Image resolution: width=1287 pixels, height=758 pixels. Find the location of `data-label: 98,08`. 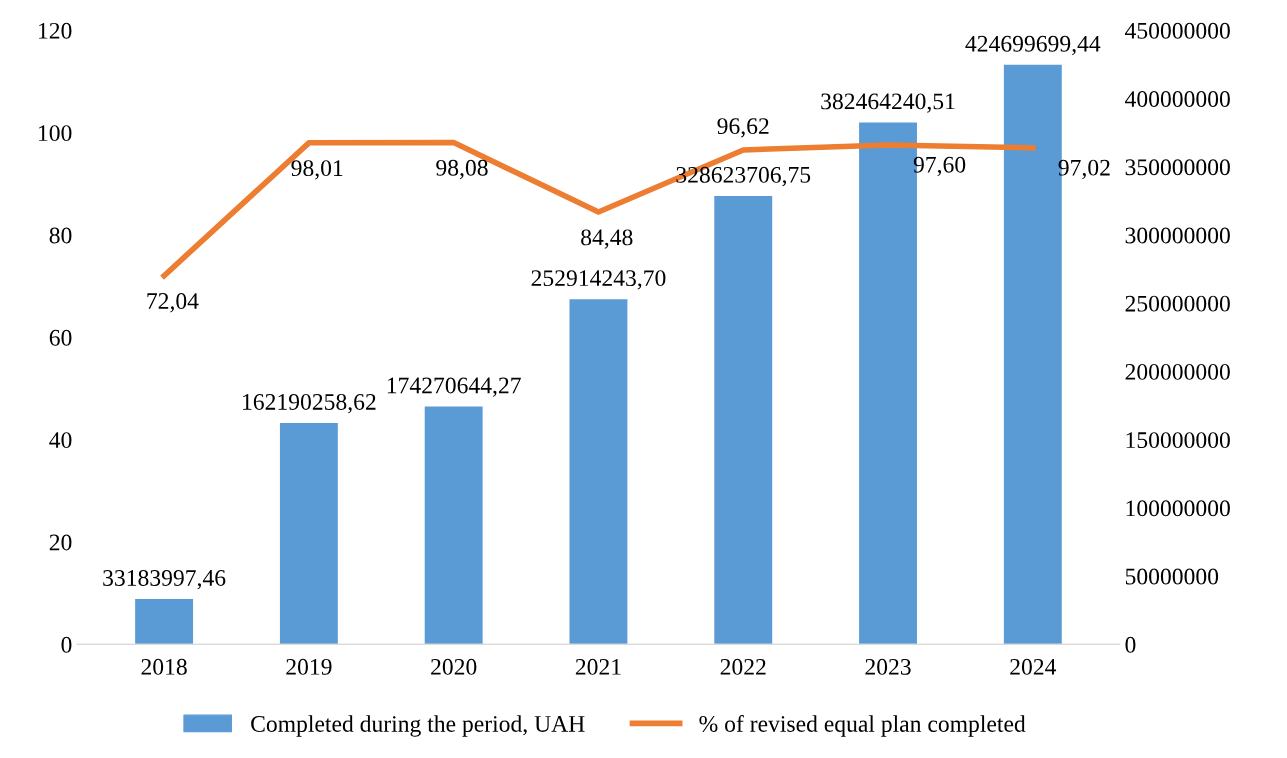

data-label: 98,08 is located at coordinates (462, 169).